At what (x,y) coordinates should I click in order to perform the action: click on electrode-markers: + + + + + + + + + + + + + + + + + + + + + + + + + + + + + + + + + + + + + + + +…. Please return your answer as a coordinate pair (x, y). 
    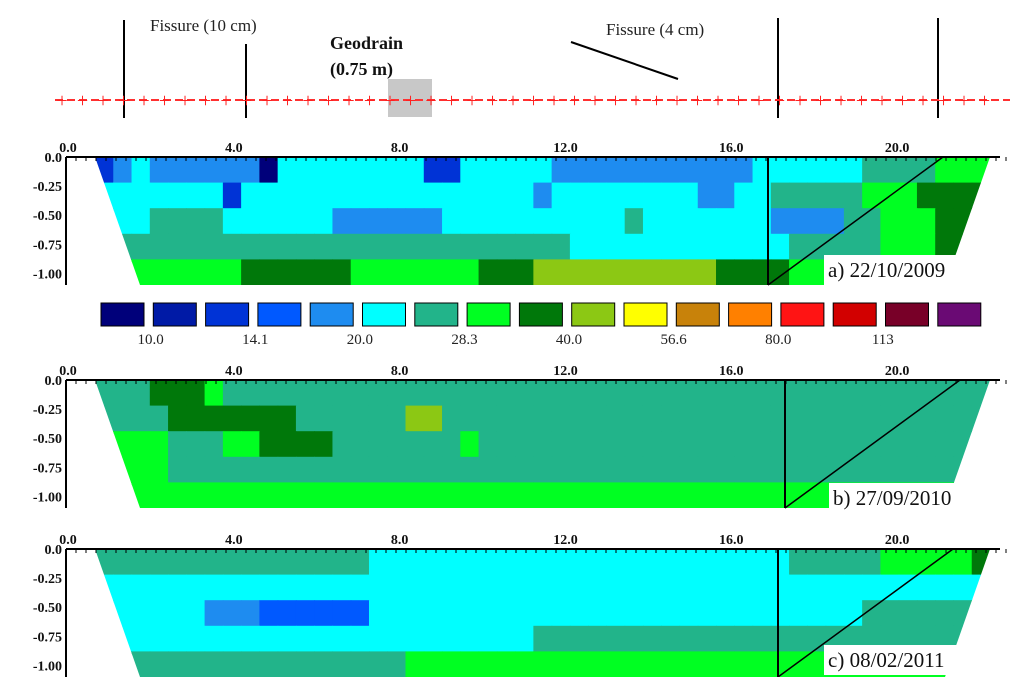
    Looking at the image, I should click on (523, 101).